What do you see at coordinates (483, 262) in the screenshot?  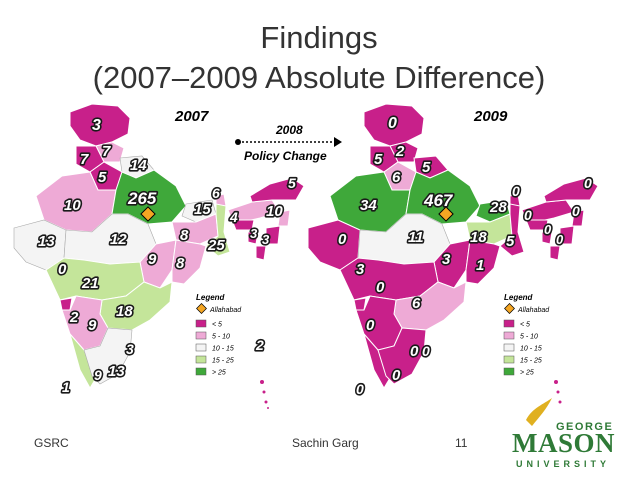 I see `region-2009-orissa` at bounding box center [483, 262].